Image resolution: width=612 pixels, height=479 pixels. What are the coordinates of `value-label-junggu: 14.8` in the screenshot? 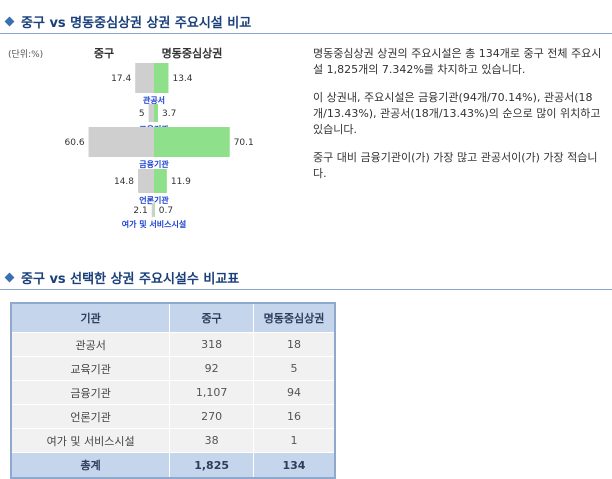 It's located at (124, 182).